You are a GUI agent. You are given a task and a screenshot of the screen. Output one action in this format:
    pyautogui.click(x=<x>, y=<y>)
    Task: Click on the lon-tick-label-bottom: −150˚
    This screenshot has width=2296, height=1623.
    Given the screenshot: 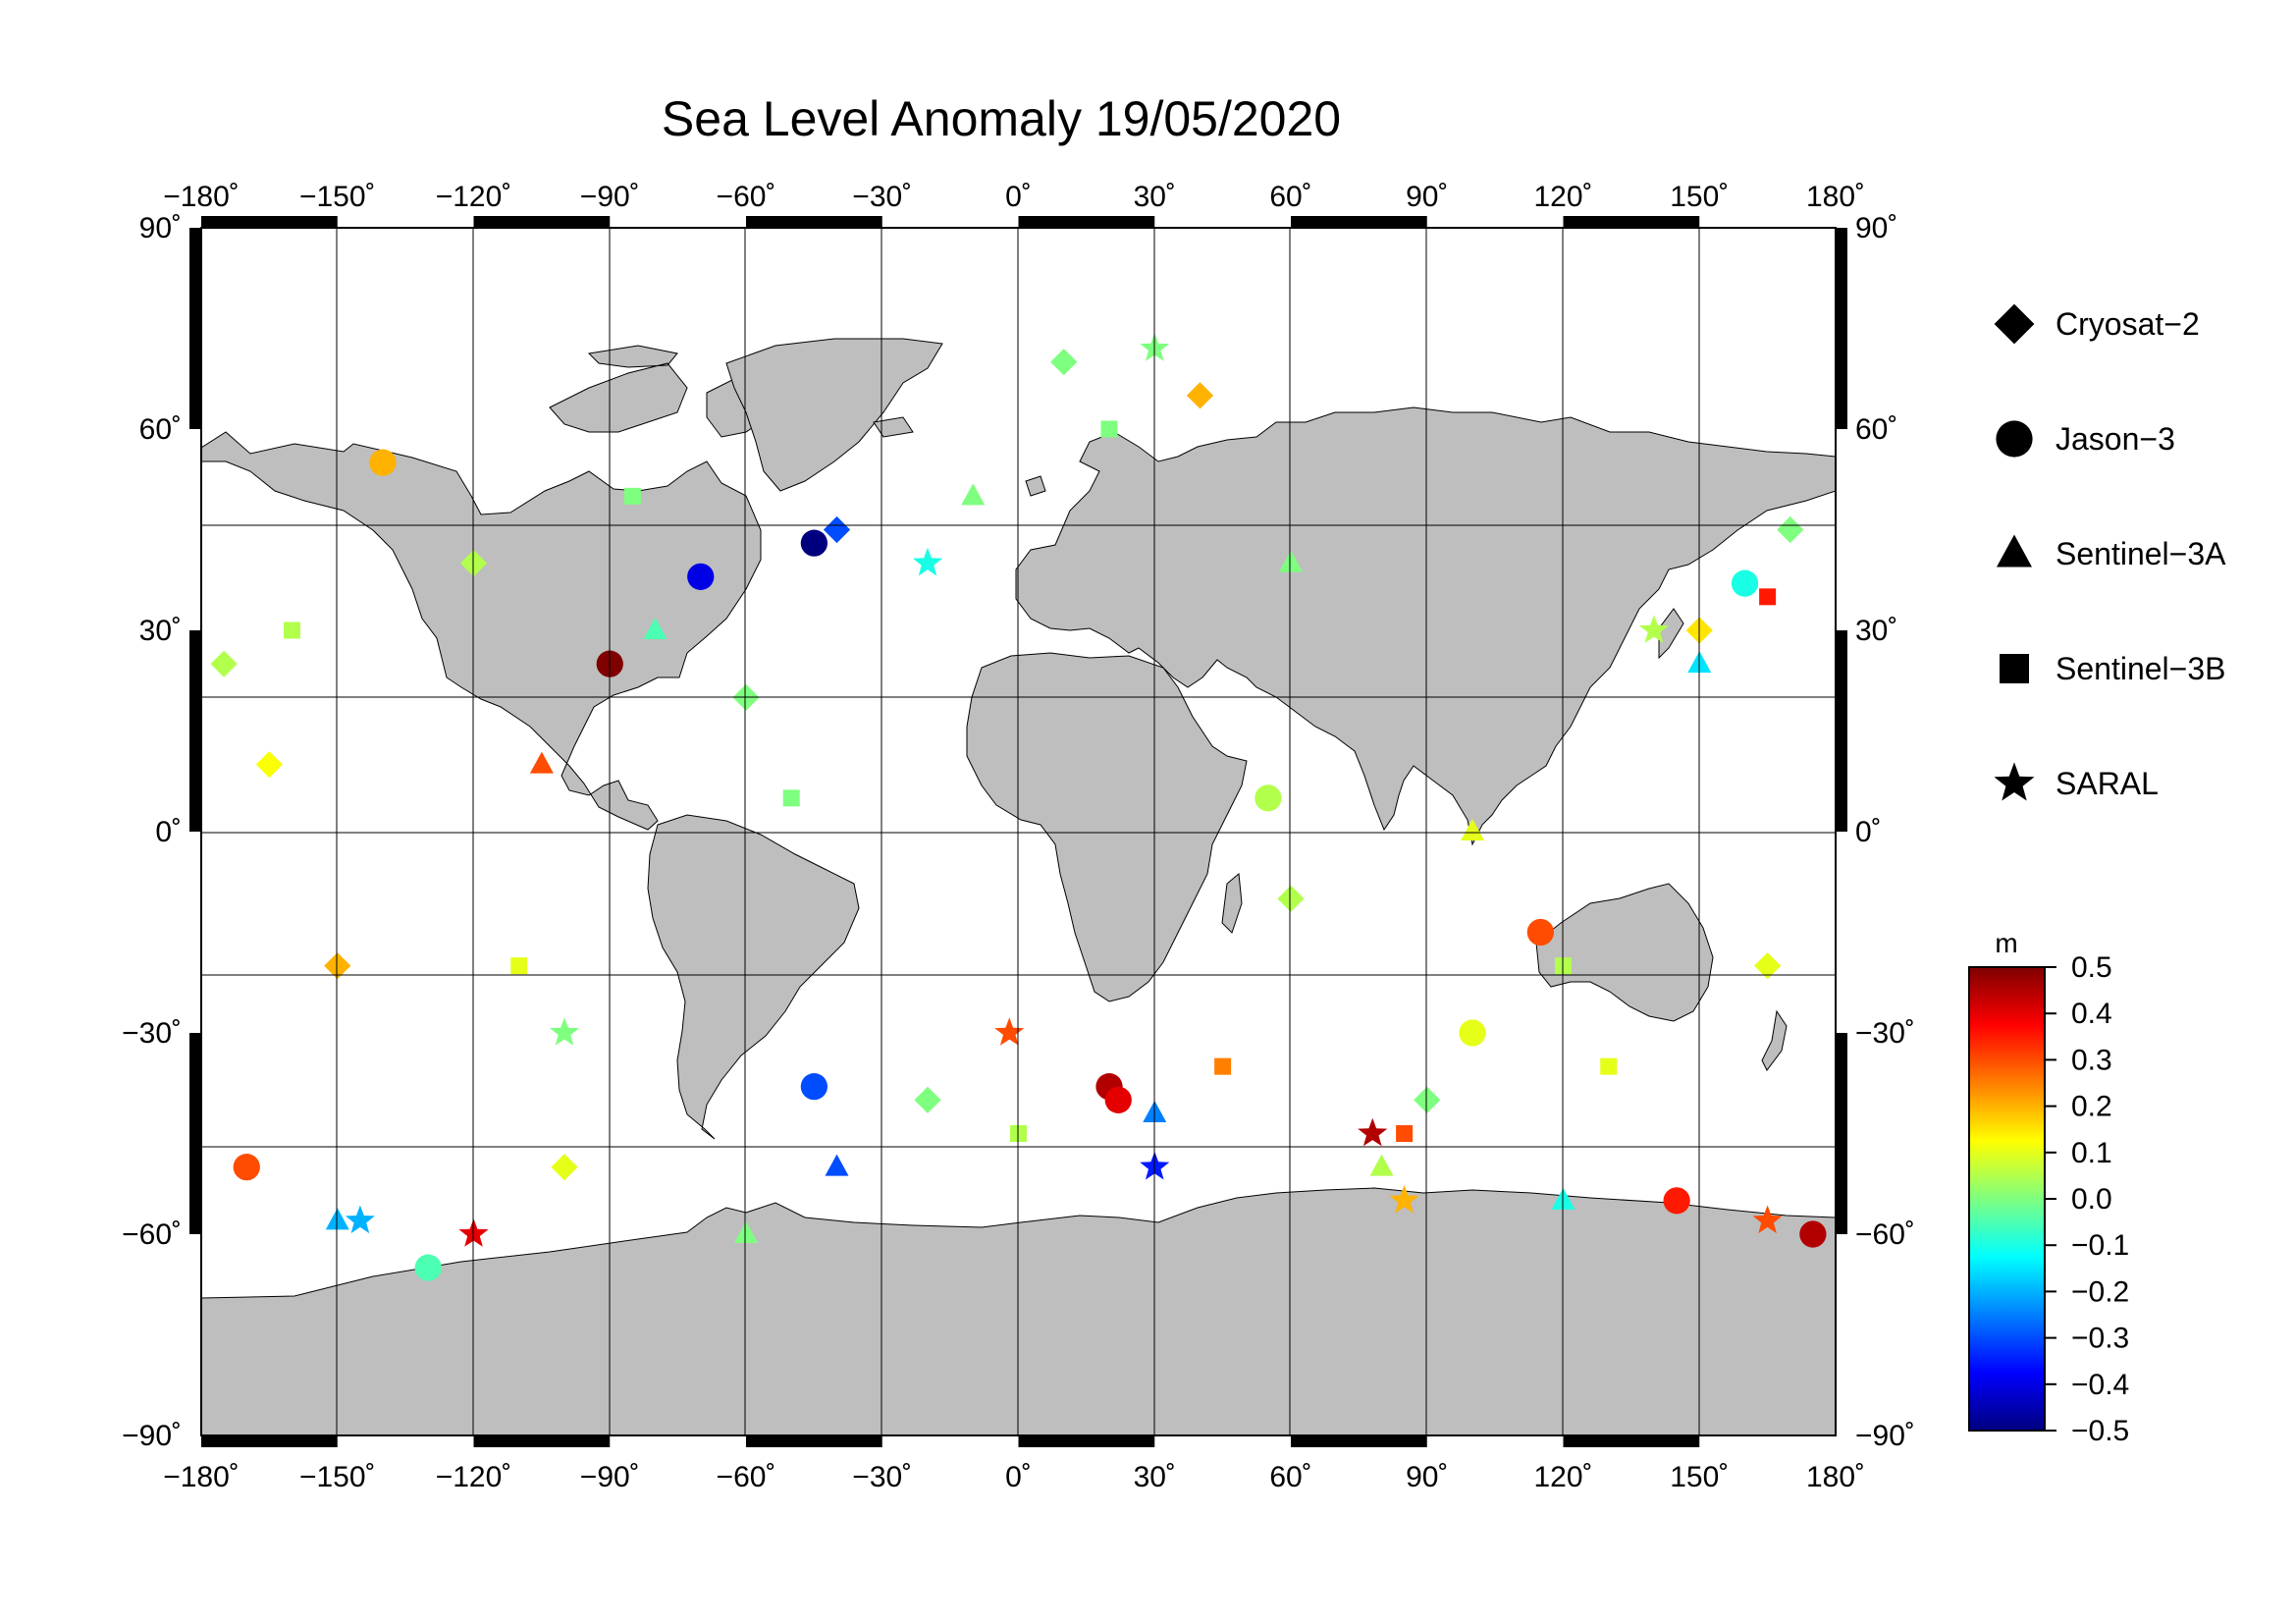 What is the action you would take?
    pyautogui.click(x=337, y=1477)
    